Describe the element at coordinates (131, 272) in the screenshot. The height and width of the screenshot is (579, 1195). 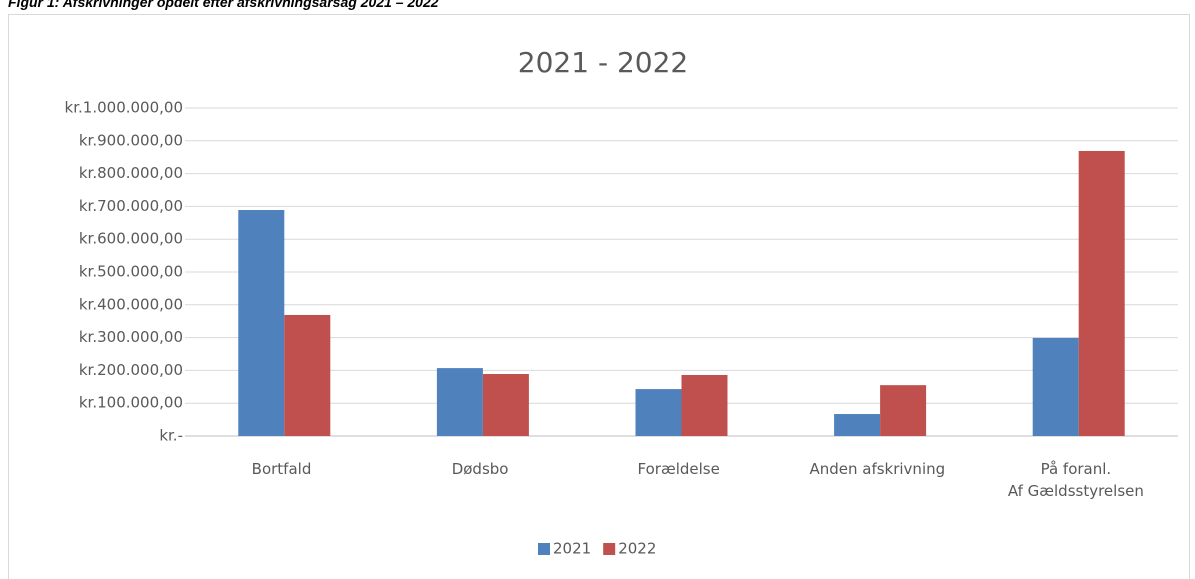
I see `y-tick-label: kr.500.000,00` at that location.